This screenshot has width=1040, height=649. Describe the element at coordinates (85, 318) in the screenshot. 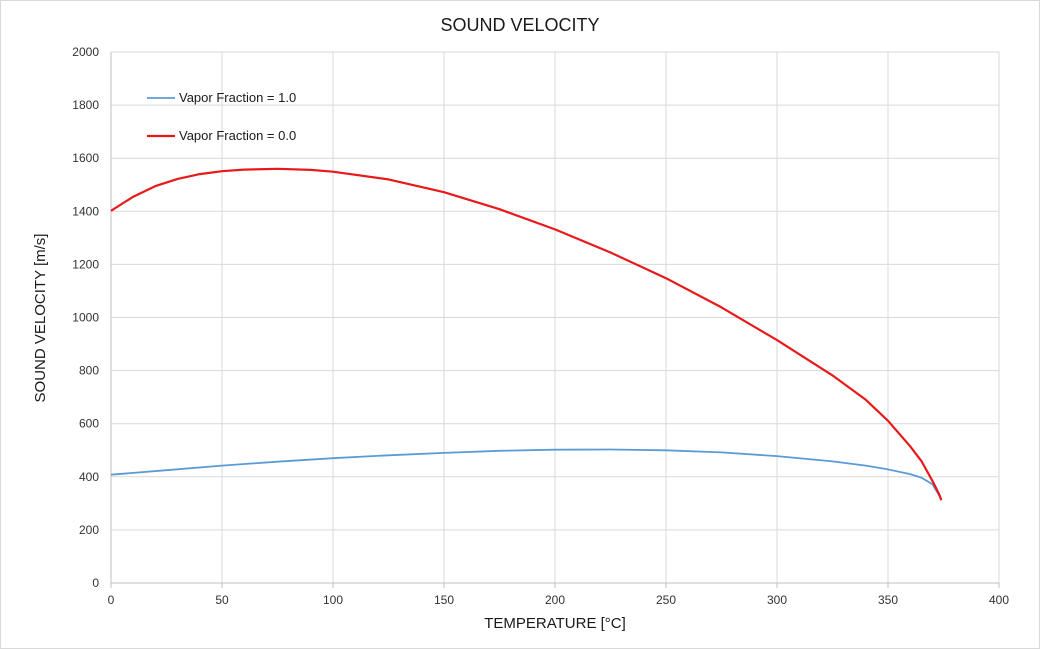

I see `y-tick-label: 1000` at that location.